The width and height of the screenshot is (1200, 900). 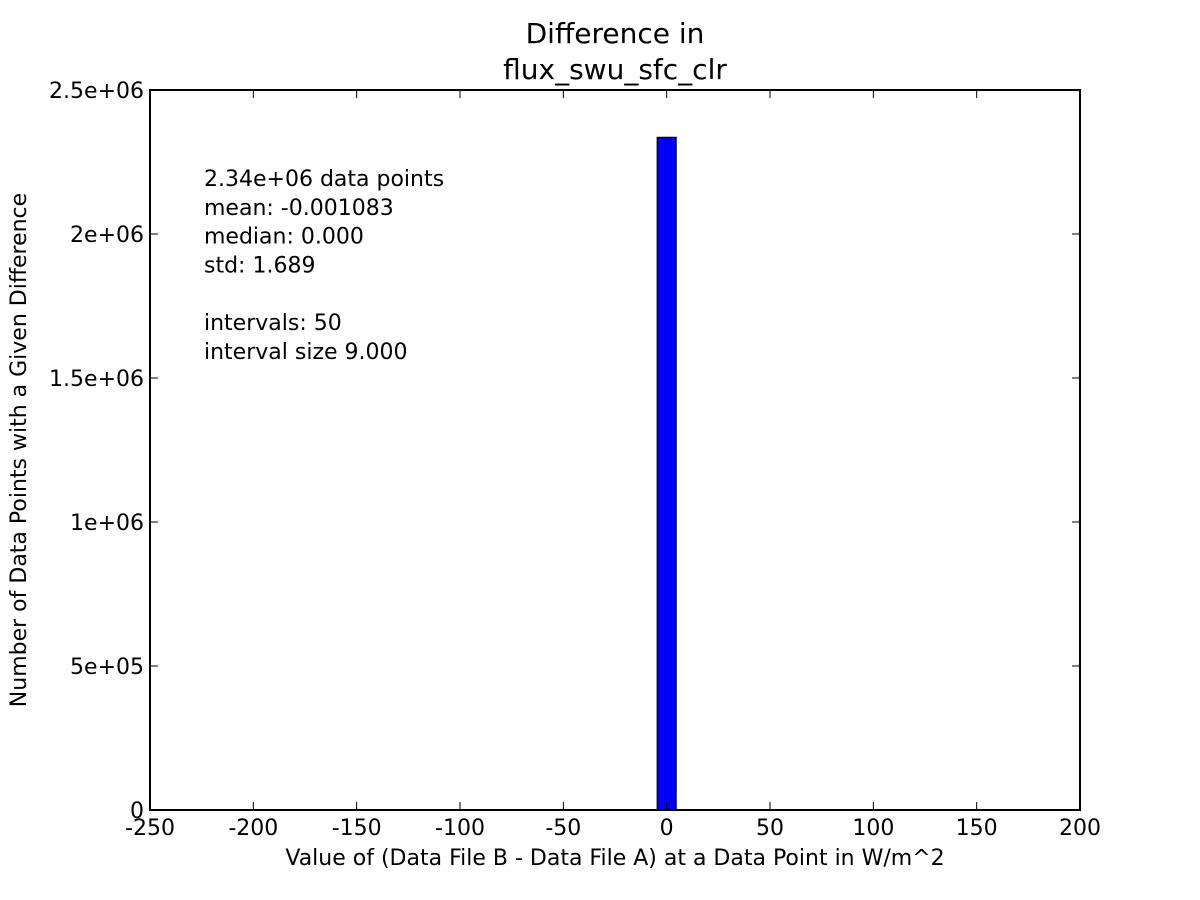 I want to click on bars-layer, so click(x=666, y=473).